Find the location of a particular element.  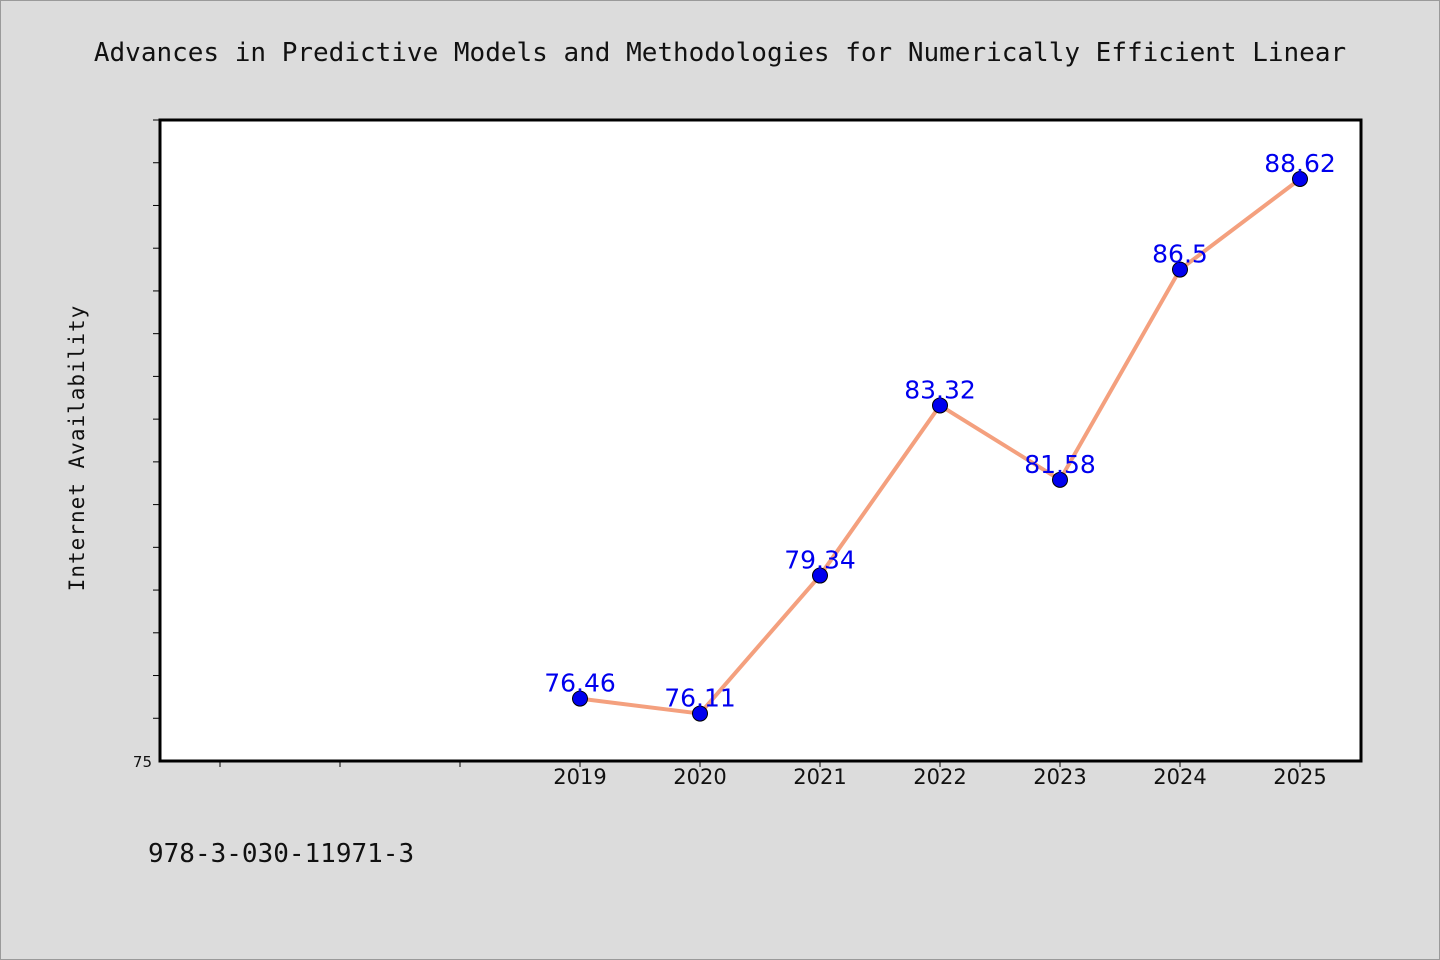

data-label: 83.32 is located at coordinates (940, 389).